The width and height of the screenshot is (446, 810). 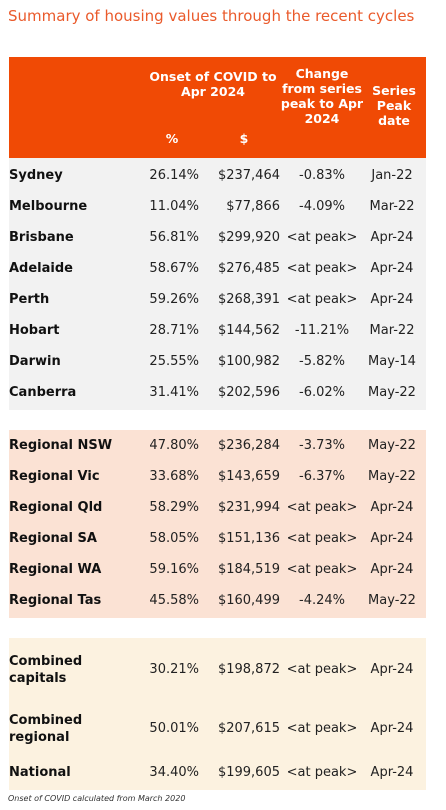 What do you see at coordinates (322, 445) in the screenshot?
I see `row-change: -3.73%` at bounding box center [322, 445].